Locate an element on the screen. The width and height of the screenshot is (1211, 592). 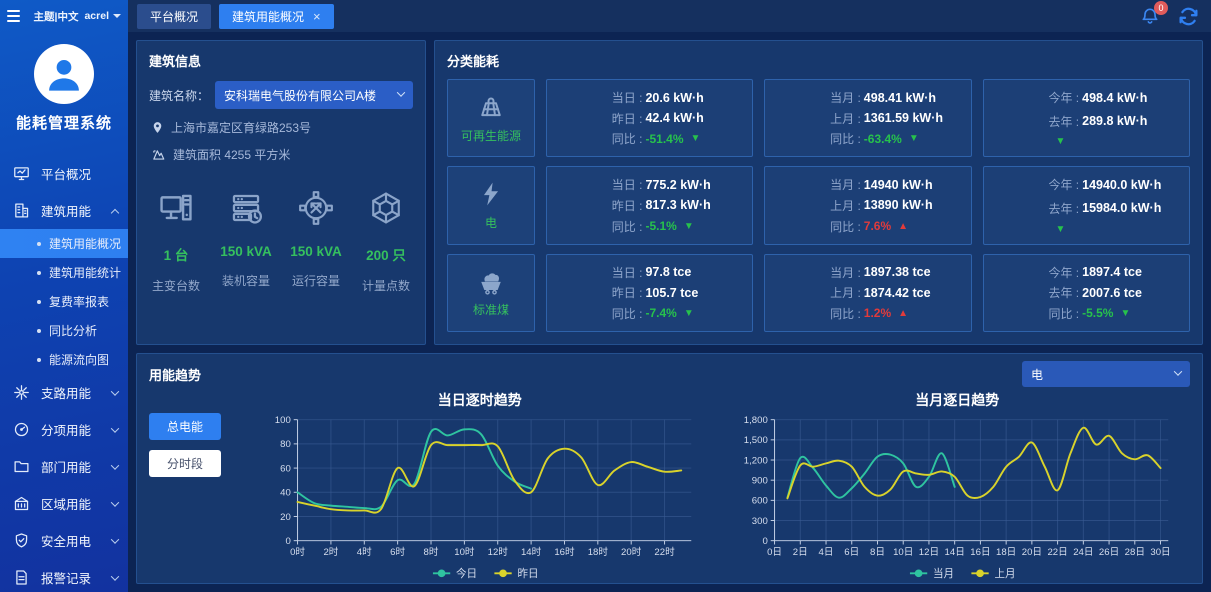
building-info-panel: 建筑信息 建筑名称： 安科瑞电气股份有限公司A楼 上海市嘉定区育绿路253号 is located at coordinates (281, 192).